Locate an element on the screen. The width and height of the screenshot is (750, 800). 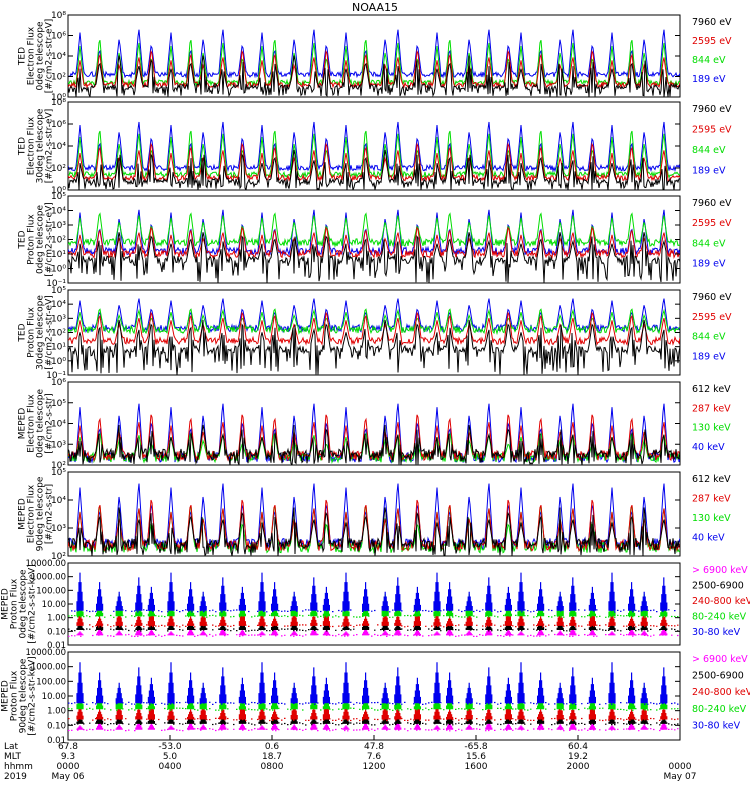
x-tick-label: 1200 is located at coordinates (374, 767).